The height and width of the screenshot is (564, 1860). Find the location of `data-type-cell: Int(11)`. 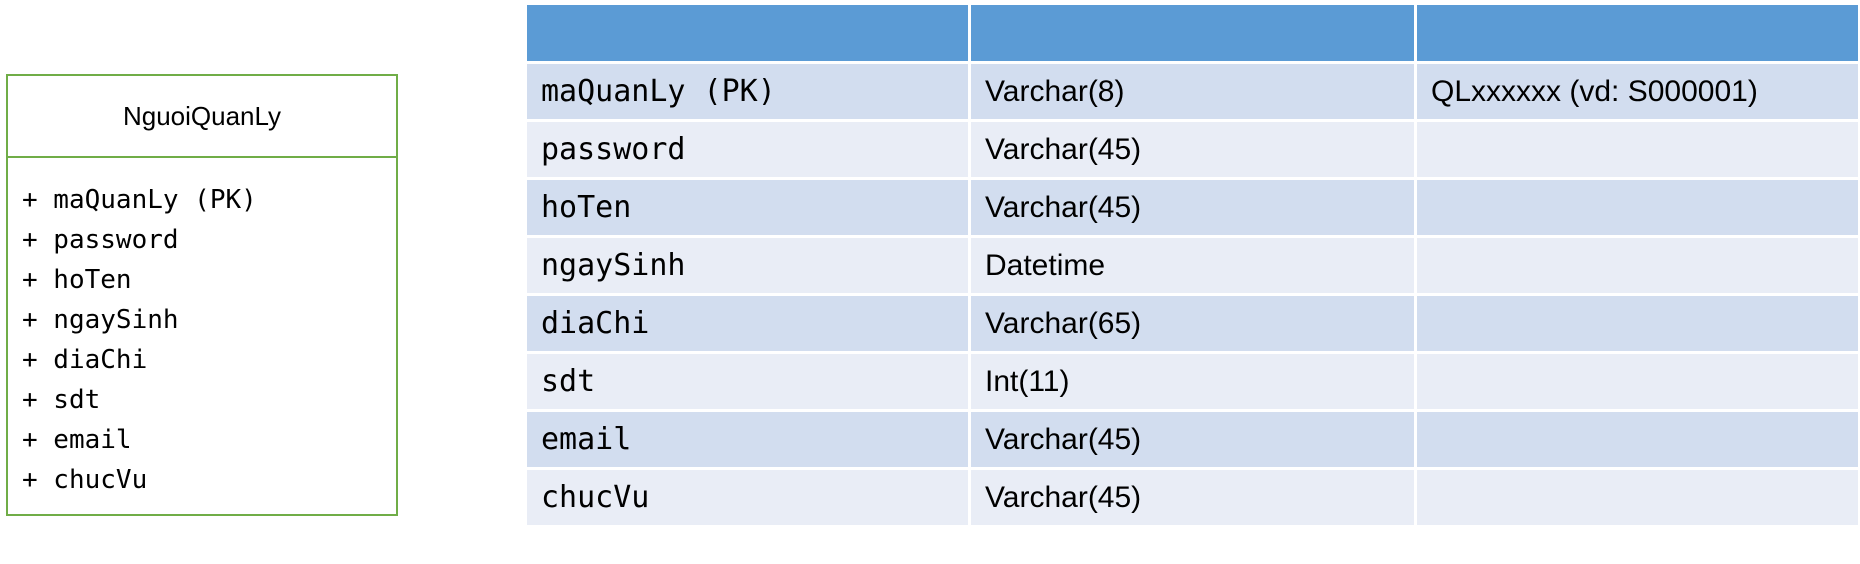

data-type-cell: Int(11) is located at coordinates (1192, 381).